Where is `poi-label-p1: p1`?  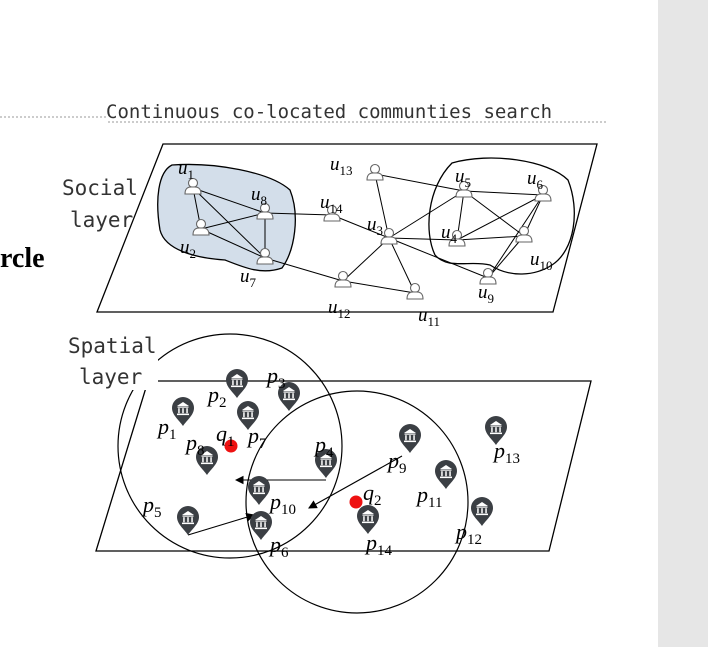 poi-label-p1: p1 is located at coordinates (166, 428).